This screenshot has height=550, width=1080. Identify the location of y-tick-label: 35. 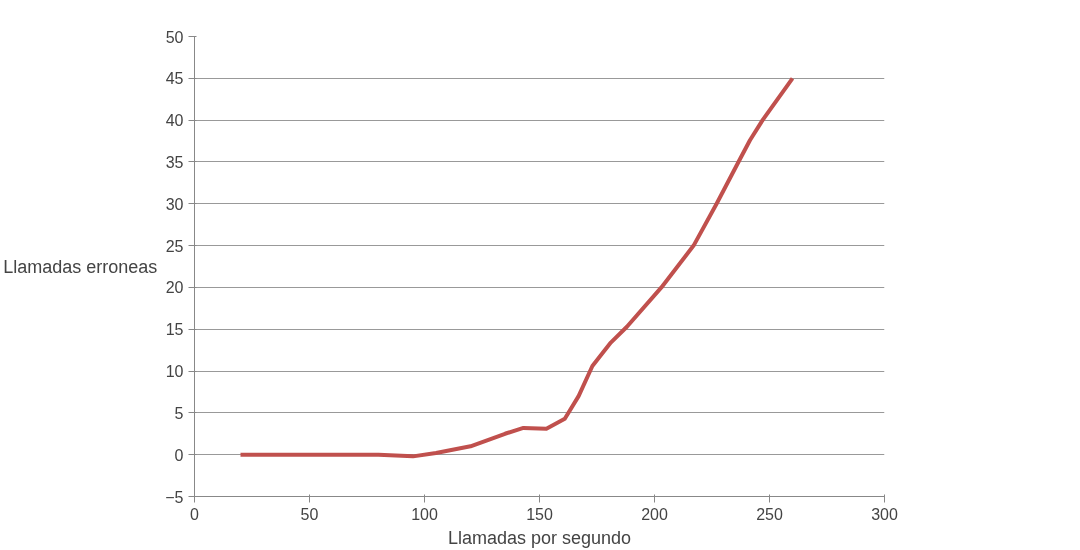
(174, 162).